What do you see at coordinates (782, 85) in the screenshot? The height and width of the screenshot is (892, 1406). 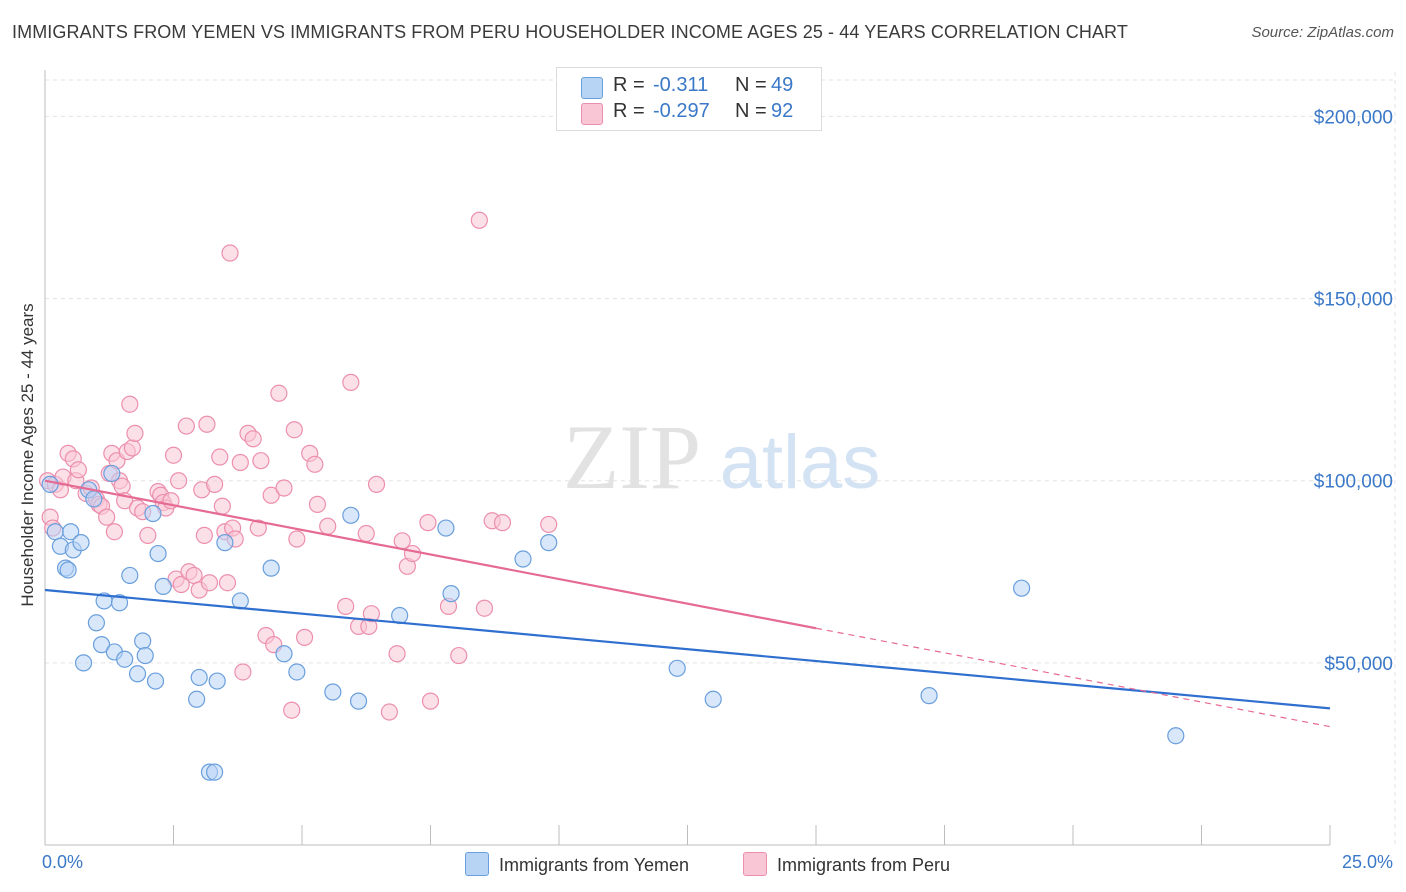 I see `legend-n-value: 49` at bounding box center [782, 85].